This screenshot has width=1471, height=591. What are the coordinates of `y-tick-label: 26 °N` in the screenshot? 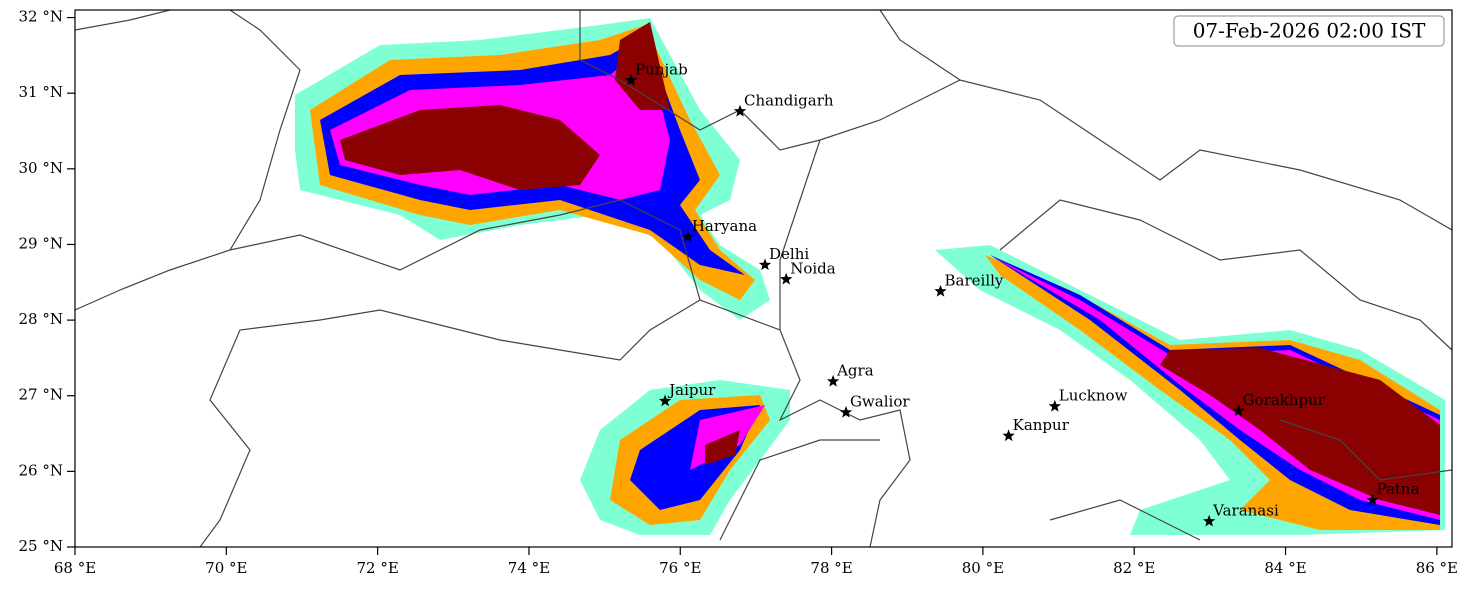 It's located at (41, 470).